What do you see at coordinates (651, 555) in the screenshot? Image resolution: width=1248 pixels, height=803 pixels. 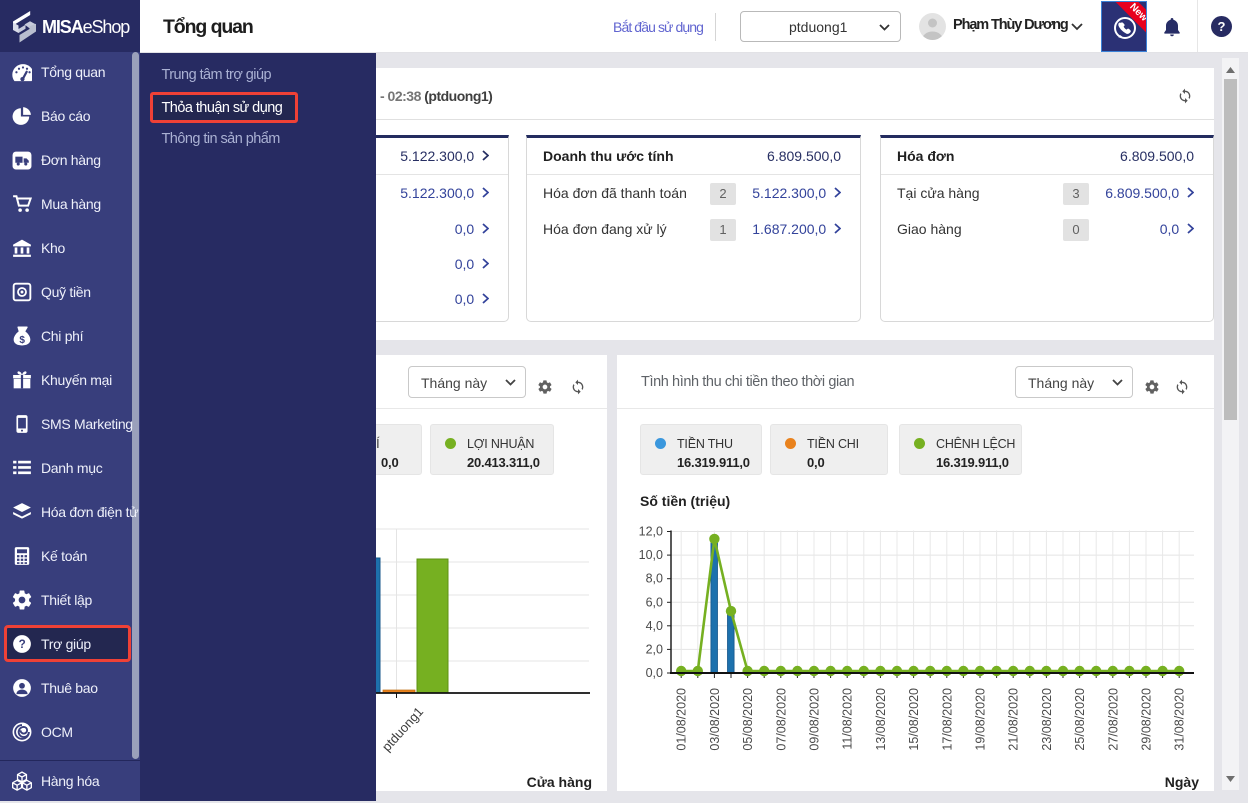 I see `svg-text: 10,0` at bounding box center [651, 555].